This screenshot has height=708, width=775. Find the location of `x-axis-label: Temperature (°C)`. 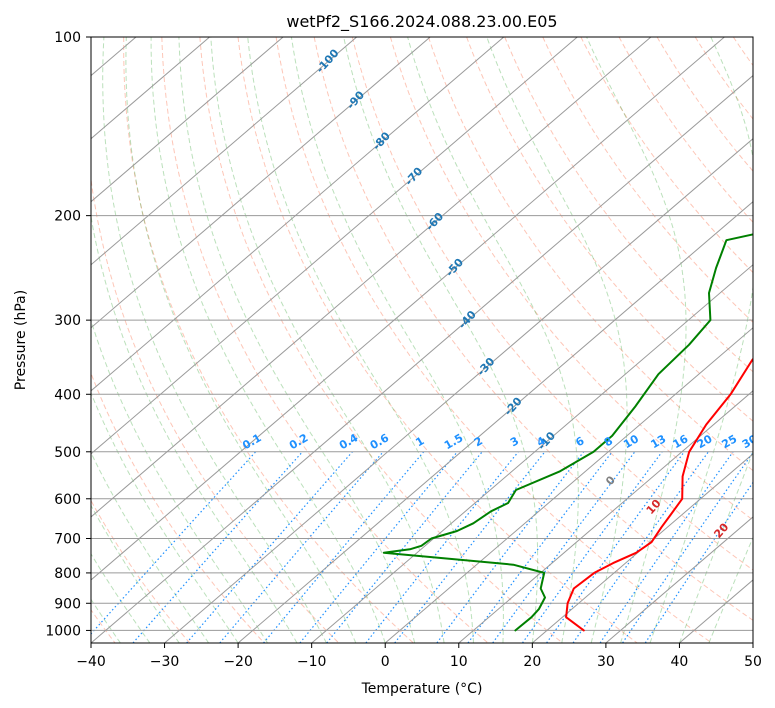

x-axis-label: Temperature (°C) is located at coordinates (422, 689).